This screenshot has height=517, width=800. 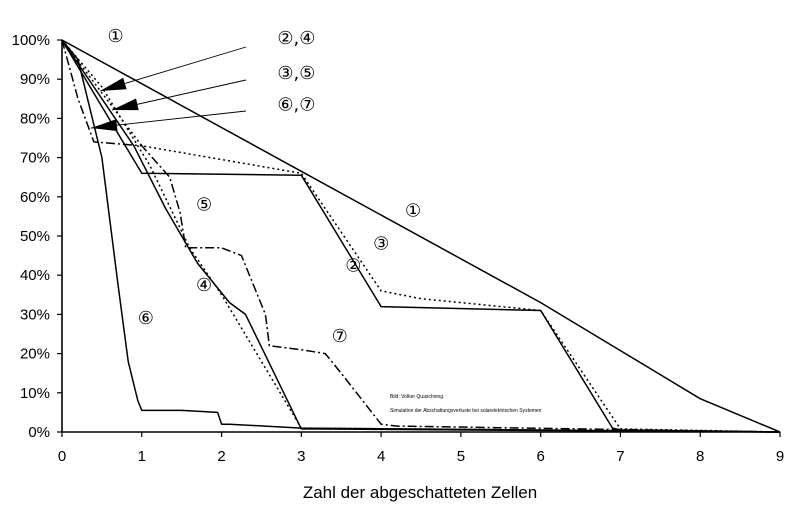 I want to click on x-tick-label: 4, so click(x=381, y=456).